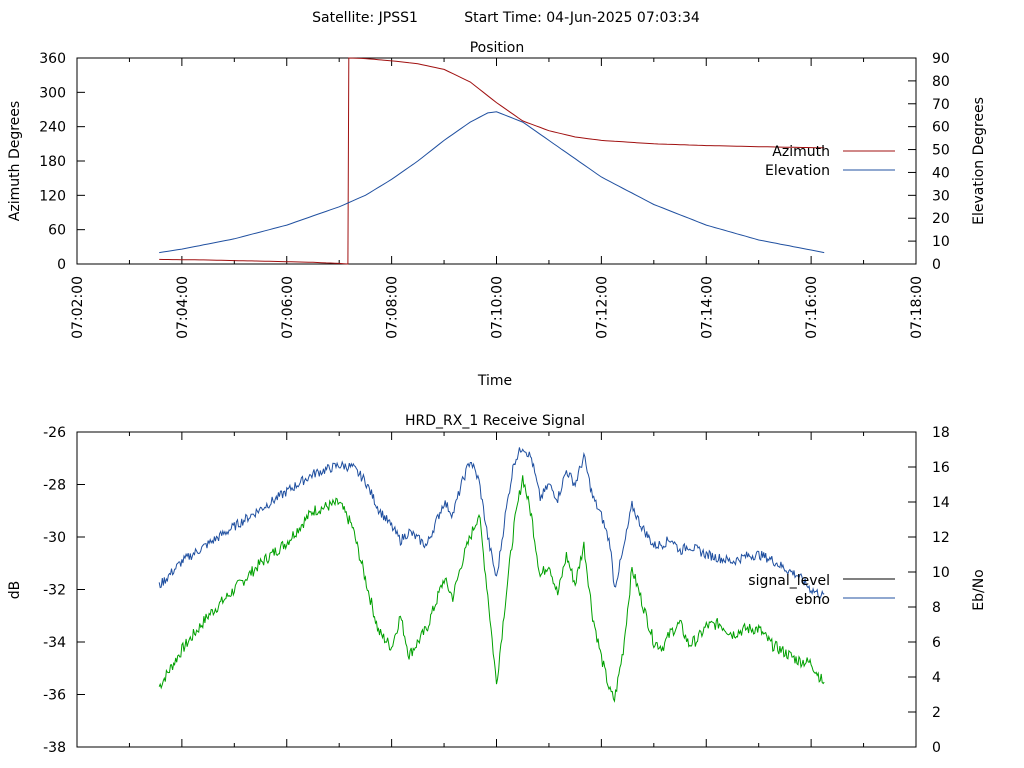 Image resolution: width=1024 pixels, height=768 pixels. What do you see at coordinates (812, 600) in the screenshot?
I see `legend-ebno-label: ebno` at bounding box center [812, 600].